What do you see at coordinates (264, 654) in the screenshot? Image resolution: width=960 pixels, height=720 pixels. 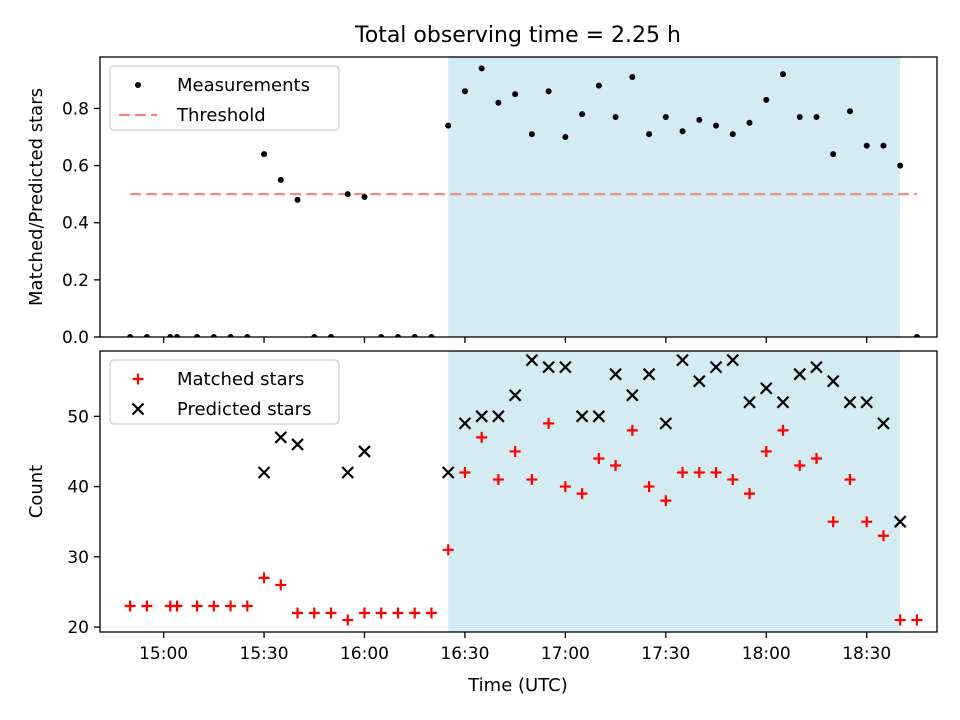 I see `x-tick-label: 15:30` at bounding box center [264, 654].